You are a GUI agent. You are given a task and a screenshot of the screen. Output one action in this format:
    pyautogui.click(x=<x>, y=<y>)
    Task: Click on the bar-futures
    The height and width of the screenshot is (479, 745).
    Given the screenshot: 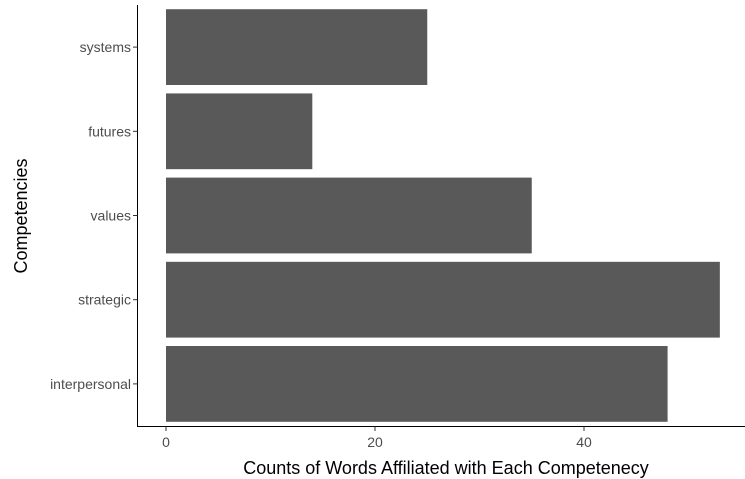 What is the action you would take?
    pyautogui.click(x=239, y=131)
    